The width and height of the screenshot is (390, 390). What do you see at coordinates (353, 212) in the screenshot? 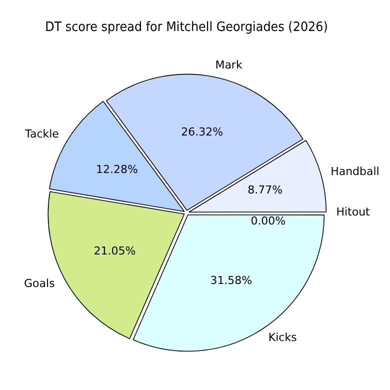
I see `category-label: Hitout` at bounding box center [353, 212].